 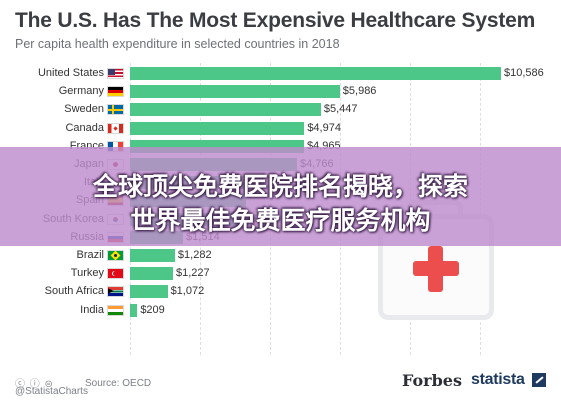 I want to click on bar-row: South Africa $1,072, so click(x=280, y=291).